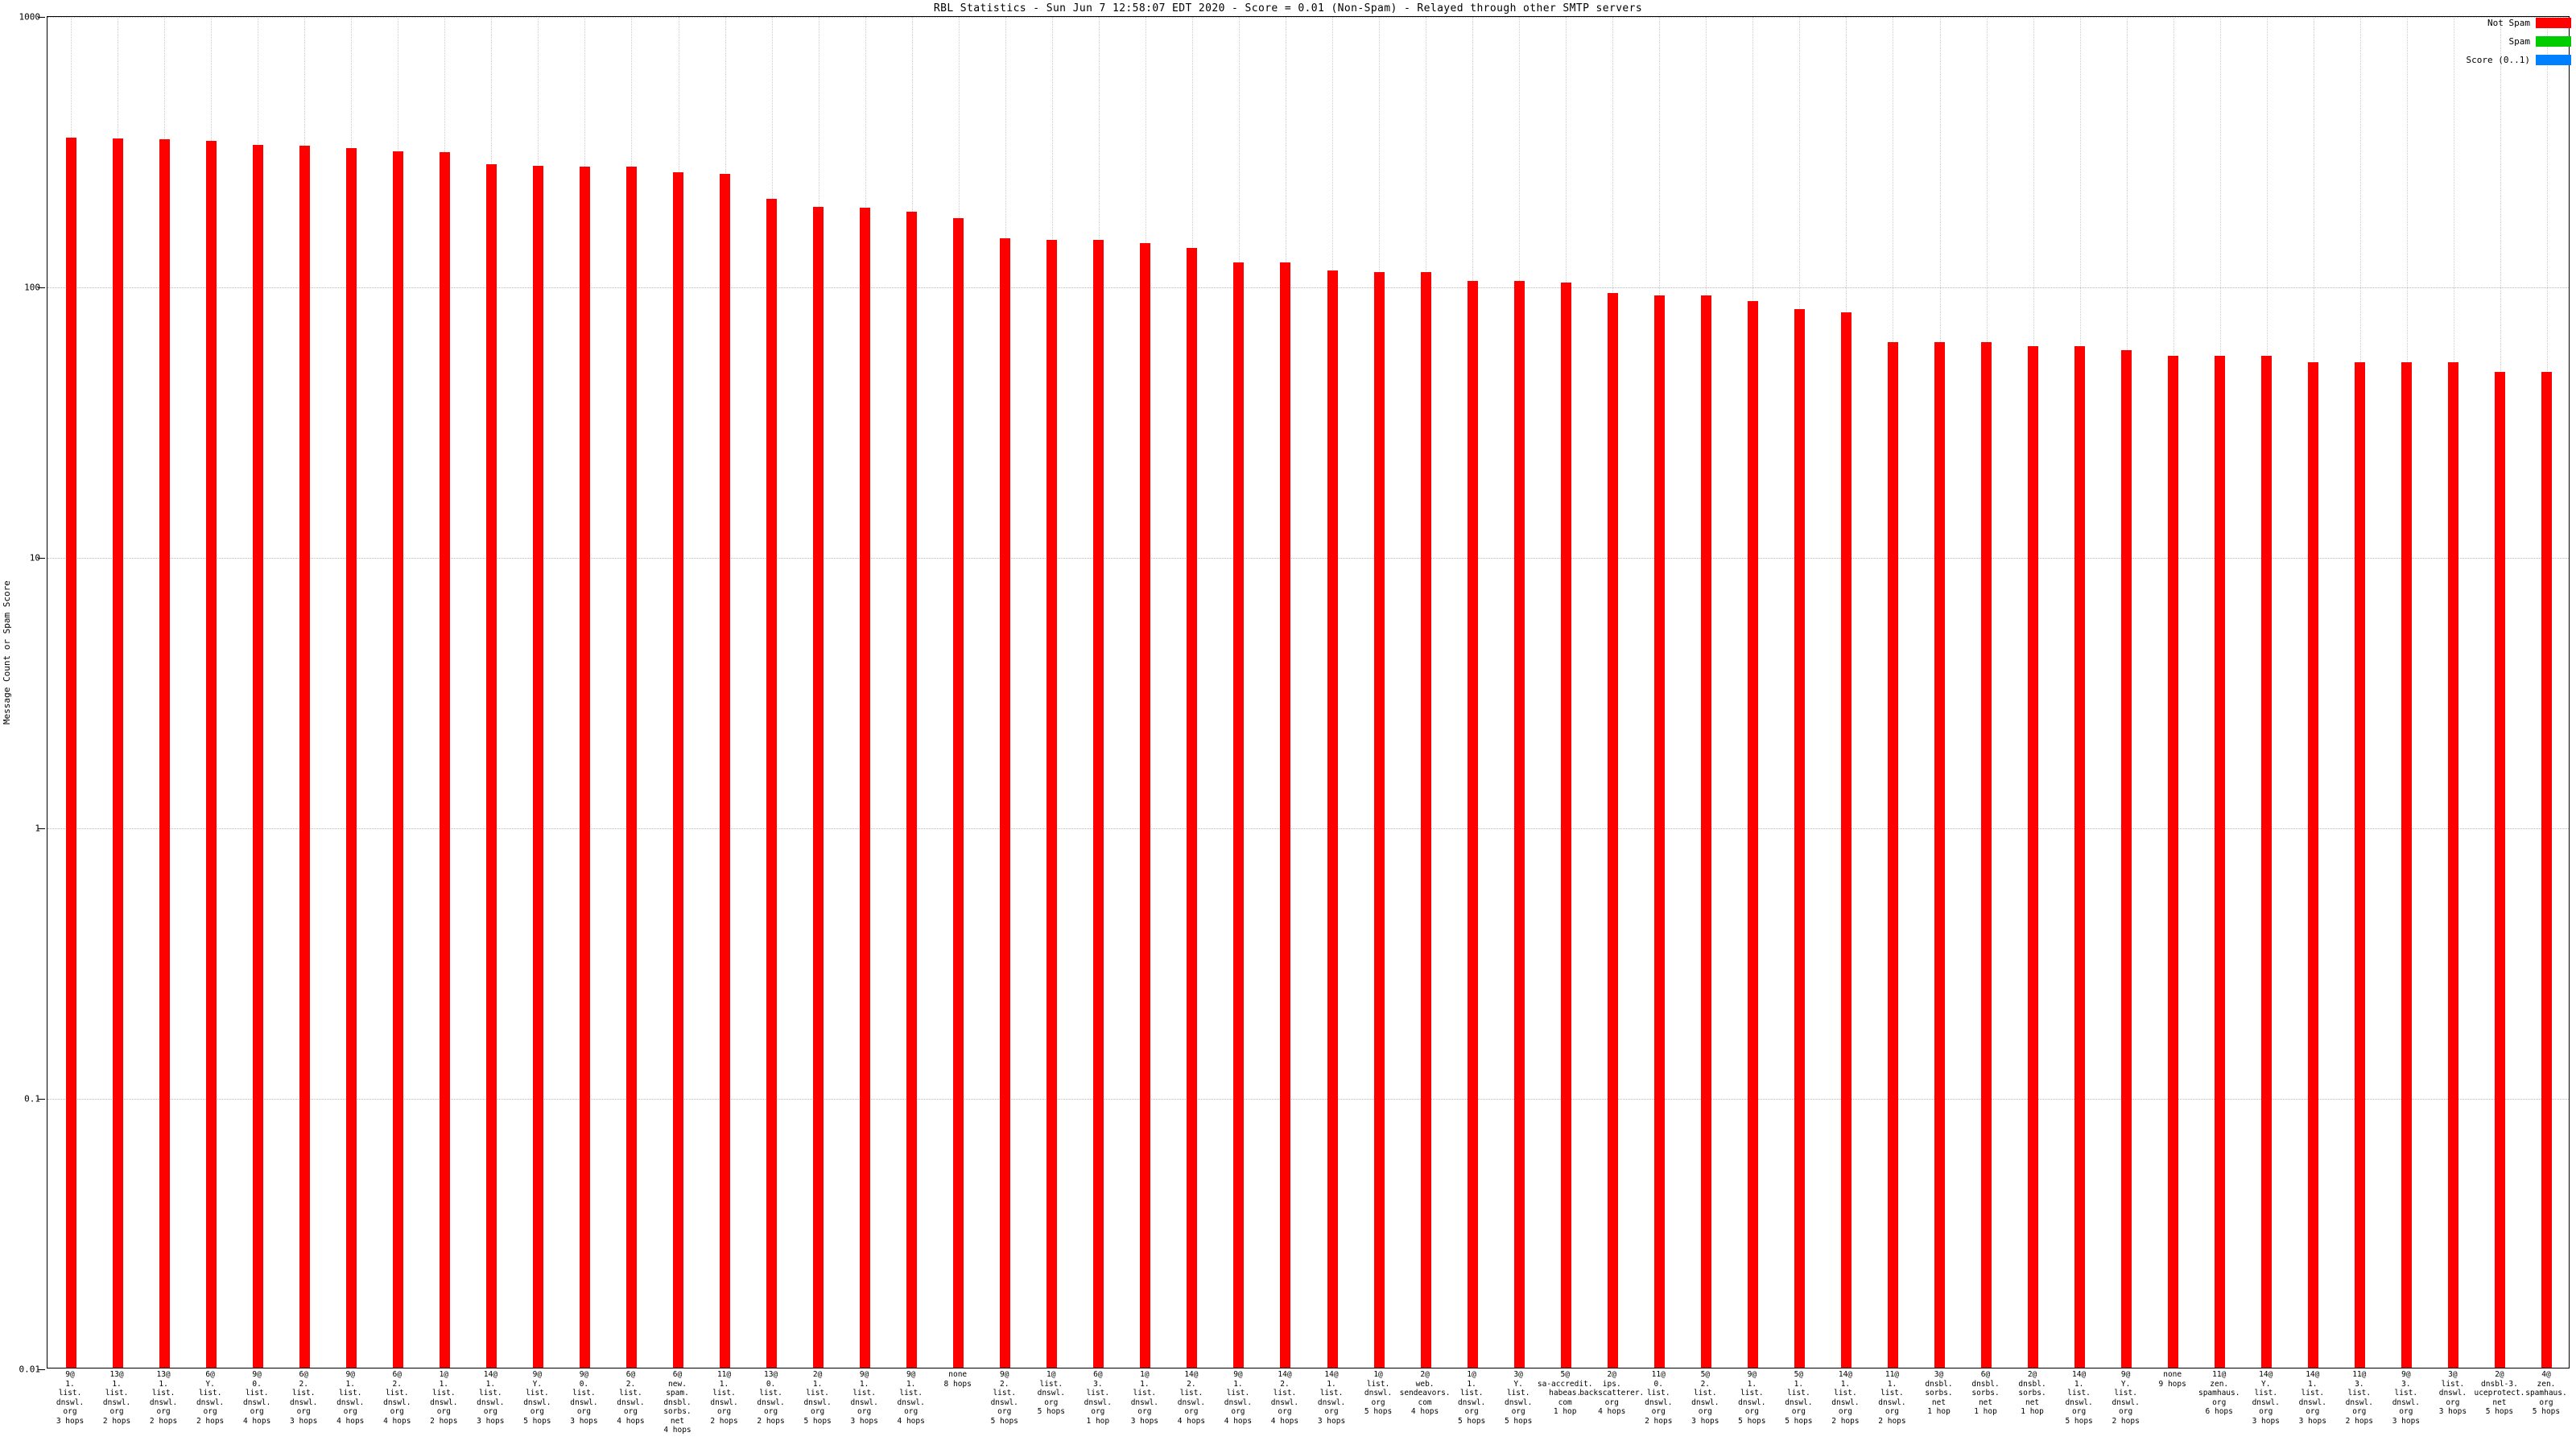 The height and width of the screenshot is (1449, 2576). I want to click on x-tick-label: 2@ dnsbl. sorbs. net 1 hop, so click(2032, 1393).